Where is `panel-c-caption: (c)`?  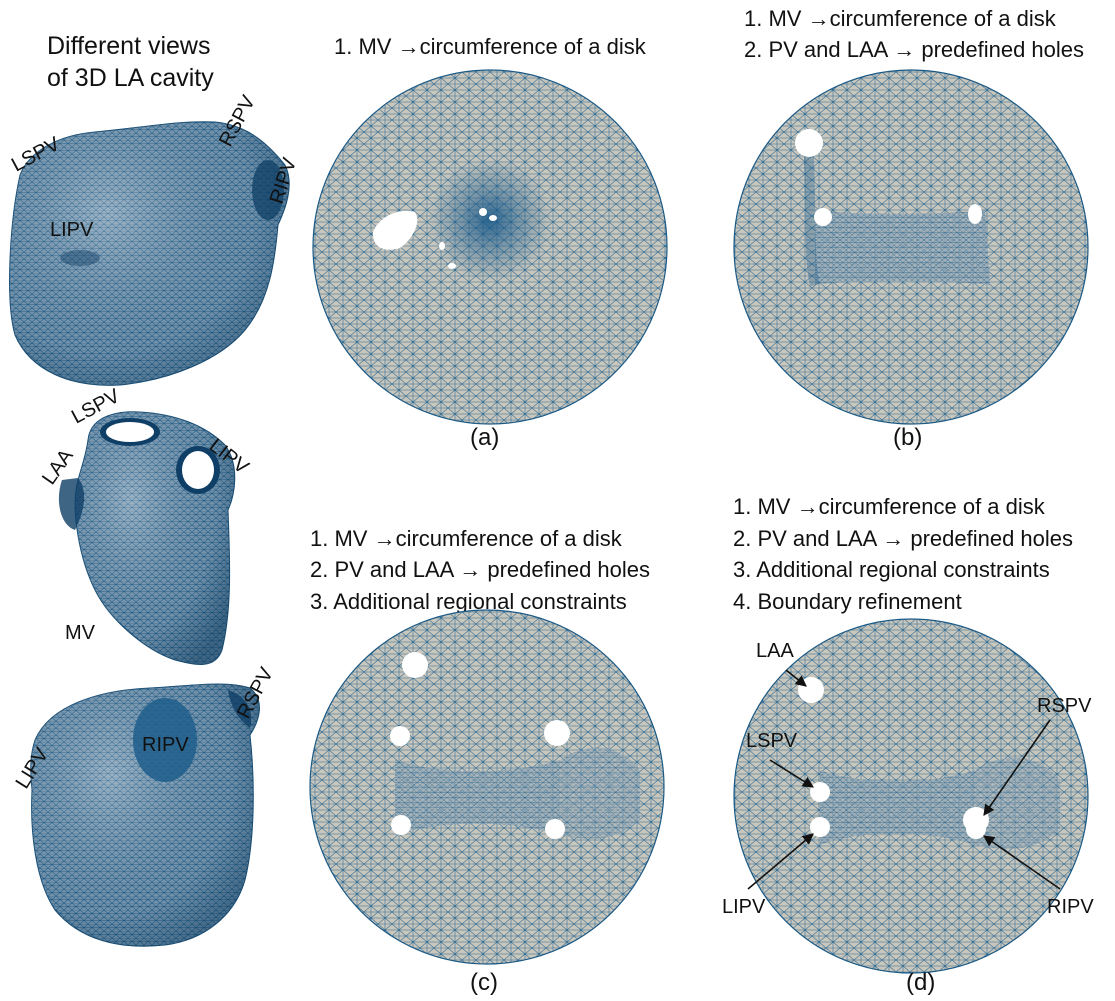
panel-c-caption: (c) is located at coordinates (484, 982).